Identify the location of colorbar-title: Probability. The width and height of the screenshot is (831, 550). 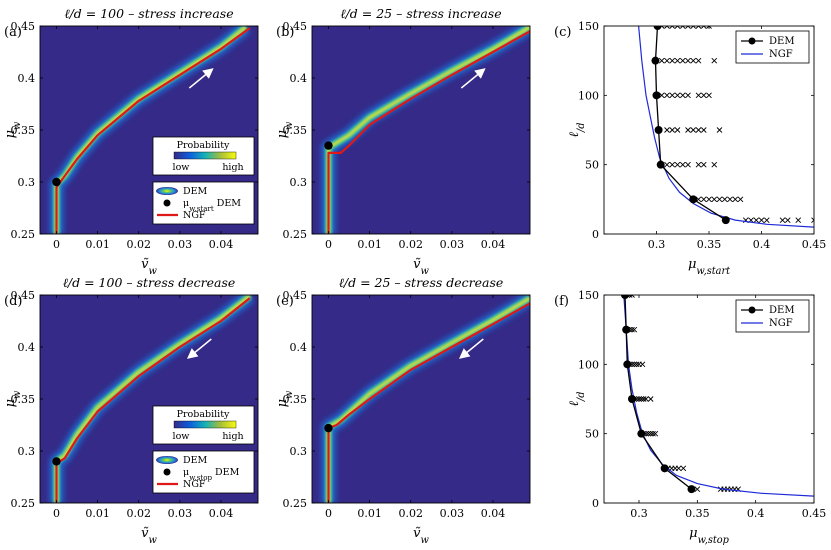
(203, 414).